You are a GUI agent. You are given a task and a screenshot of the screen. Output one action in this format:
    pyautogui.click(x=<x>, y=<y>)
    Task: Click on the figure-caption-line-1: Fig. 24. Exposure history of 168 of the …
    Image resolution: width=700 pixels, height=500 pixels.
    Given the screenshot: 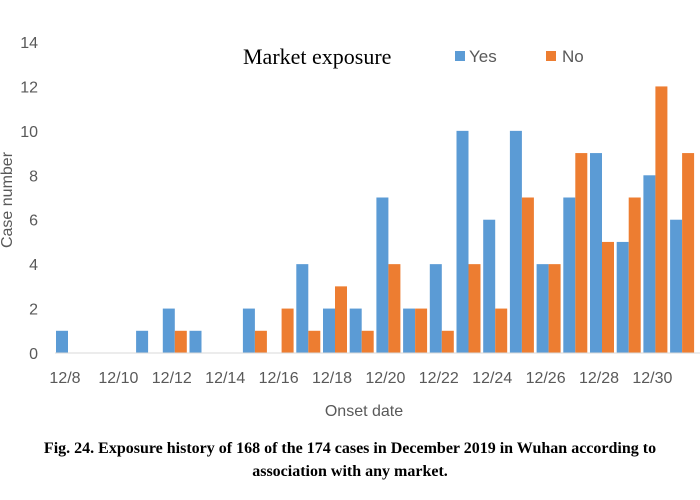 What is the action you would take?
    pyautogui.click(x=350, y=448)
    